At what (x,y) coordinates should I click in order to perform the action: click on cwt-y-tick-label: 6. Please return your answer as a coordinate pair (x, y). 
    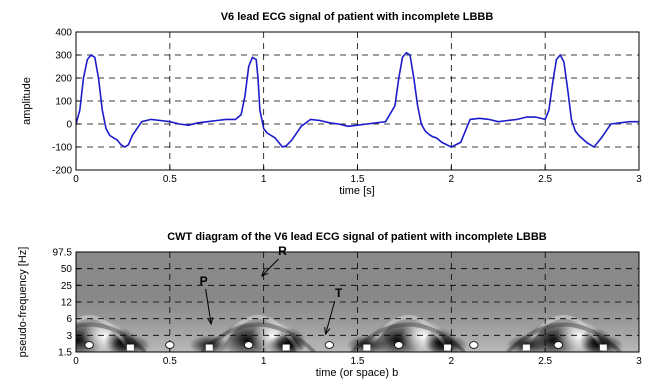
    Looking at the image, I should click on (69, 319).